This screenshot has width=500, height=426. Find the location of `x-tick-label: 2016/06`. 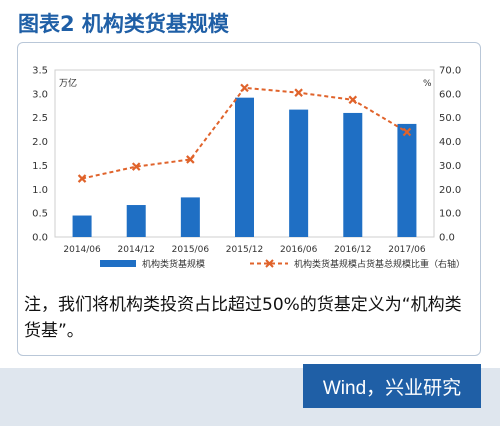

x-tick-label: 2016/06 is located at coordinates (299, 250).